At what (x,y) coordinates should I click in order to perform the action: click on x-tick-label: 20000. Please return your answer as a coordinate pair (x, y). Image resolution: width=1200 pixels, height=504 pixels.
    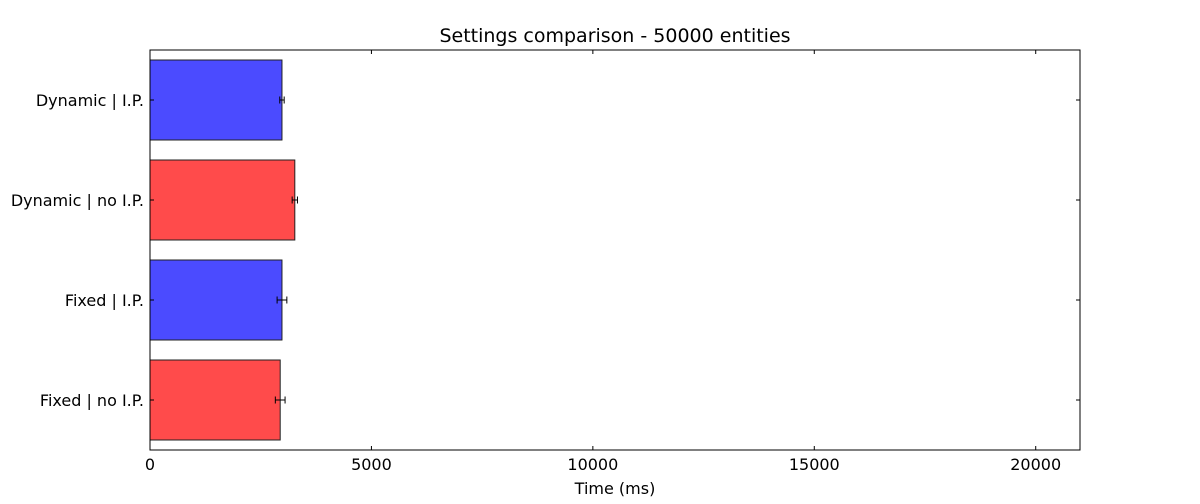
    Looking at the image, I should click on (1035, 464).